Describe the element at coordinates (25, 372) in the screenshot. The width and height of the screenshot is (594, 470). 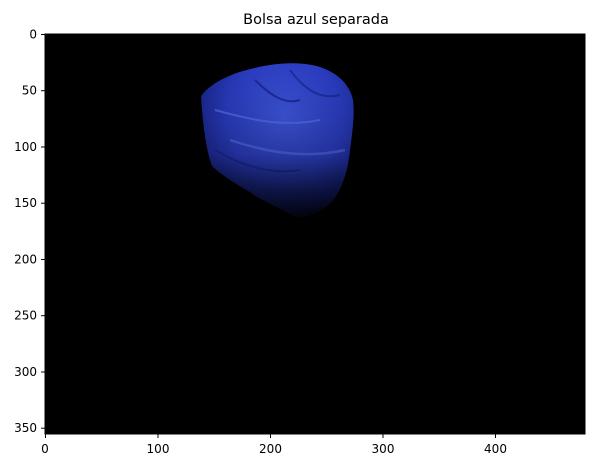
I see `y-tick-label: 300` at that location.